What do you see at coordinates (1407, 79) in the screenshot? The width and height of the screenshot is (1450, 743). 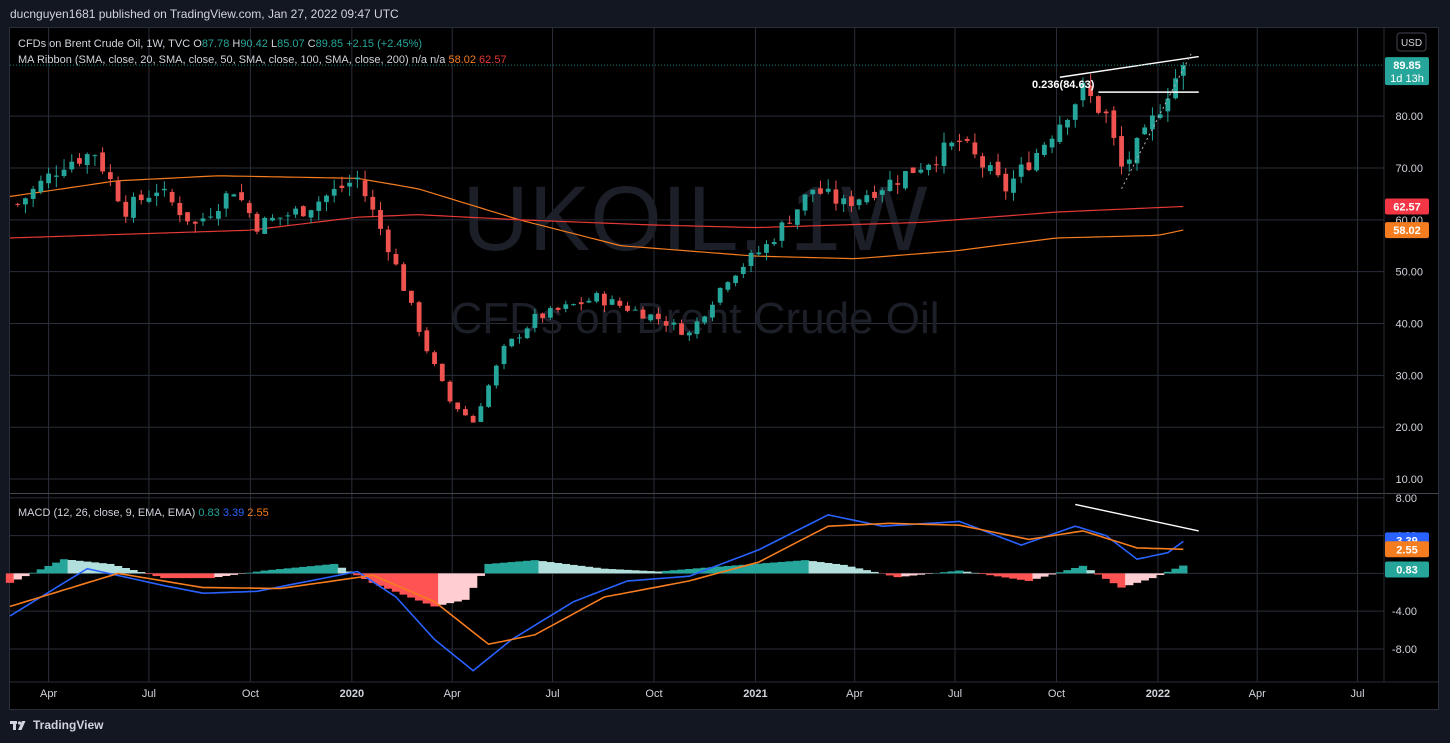 I see `price-badge-countdown: 1d 13h` at bounding box center [1407, 79].